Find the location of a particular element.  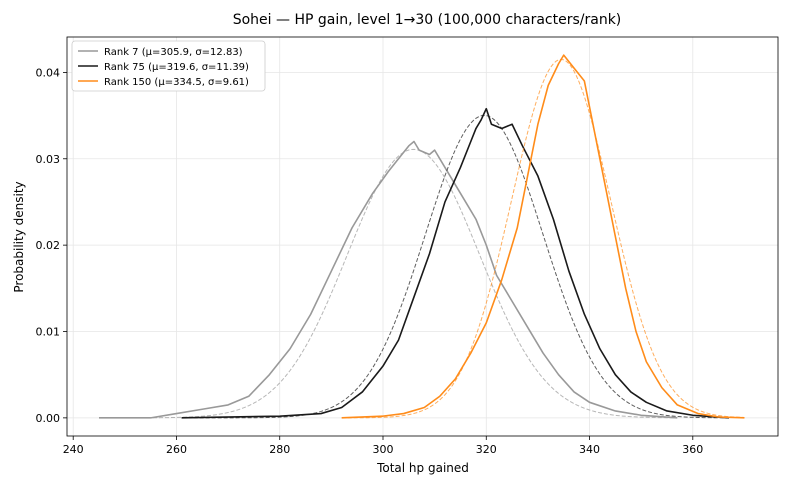

y-axis-label: Probability density is located at coordinates (19, 236).